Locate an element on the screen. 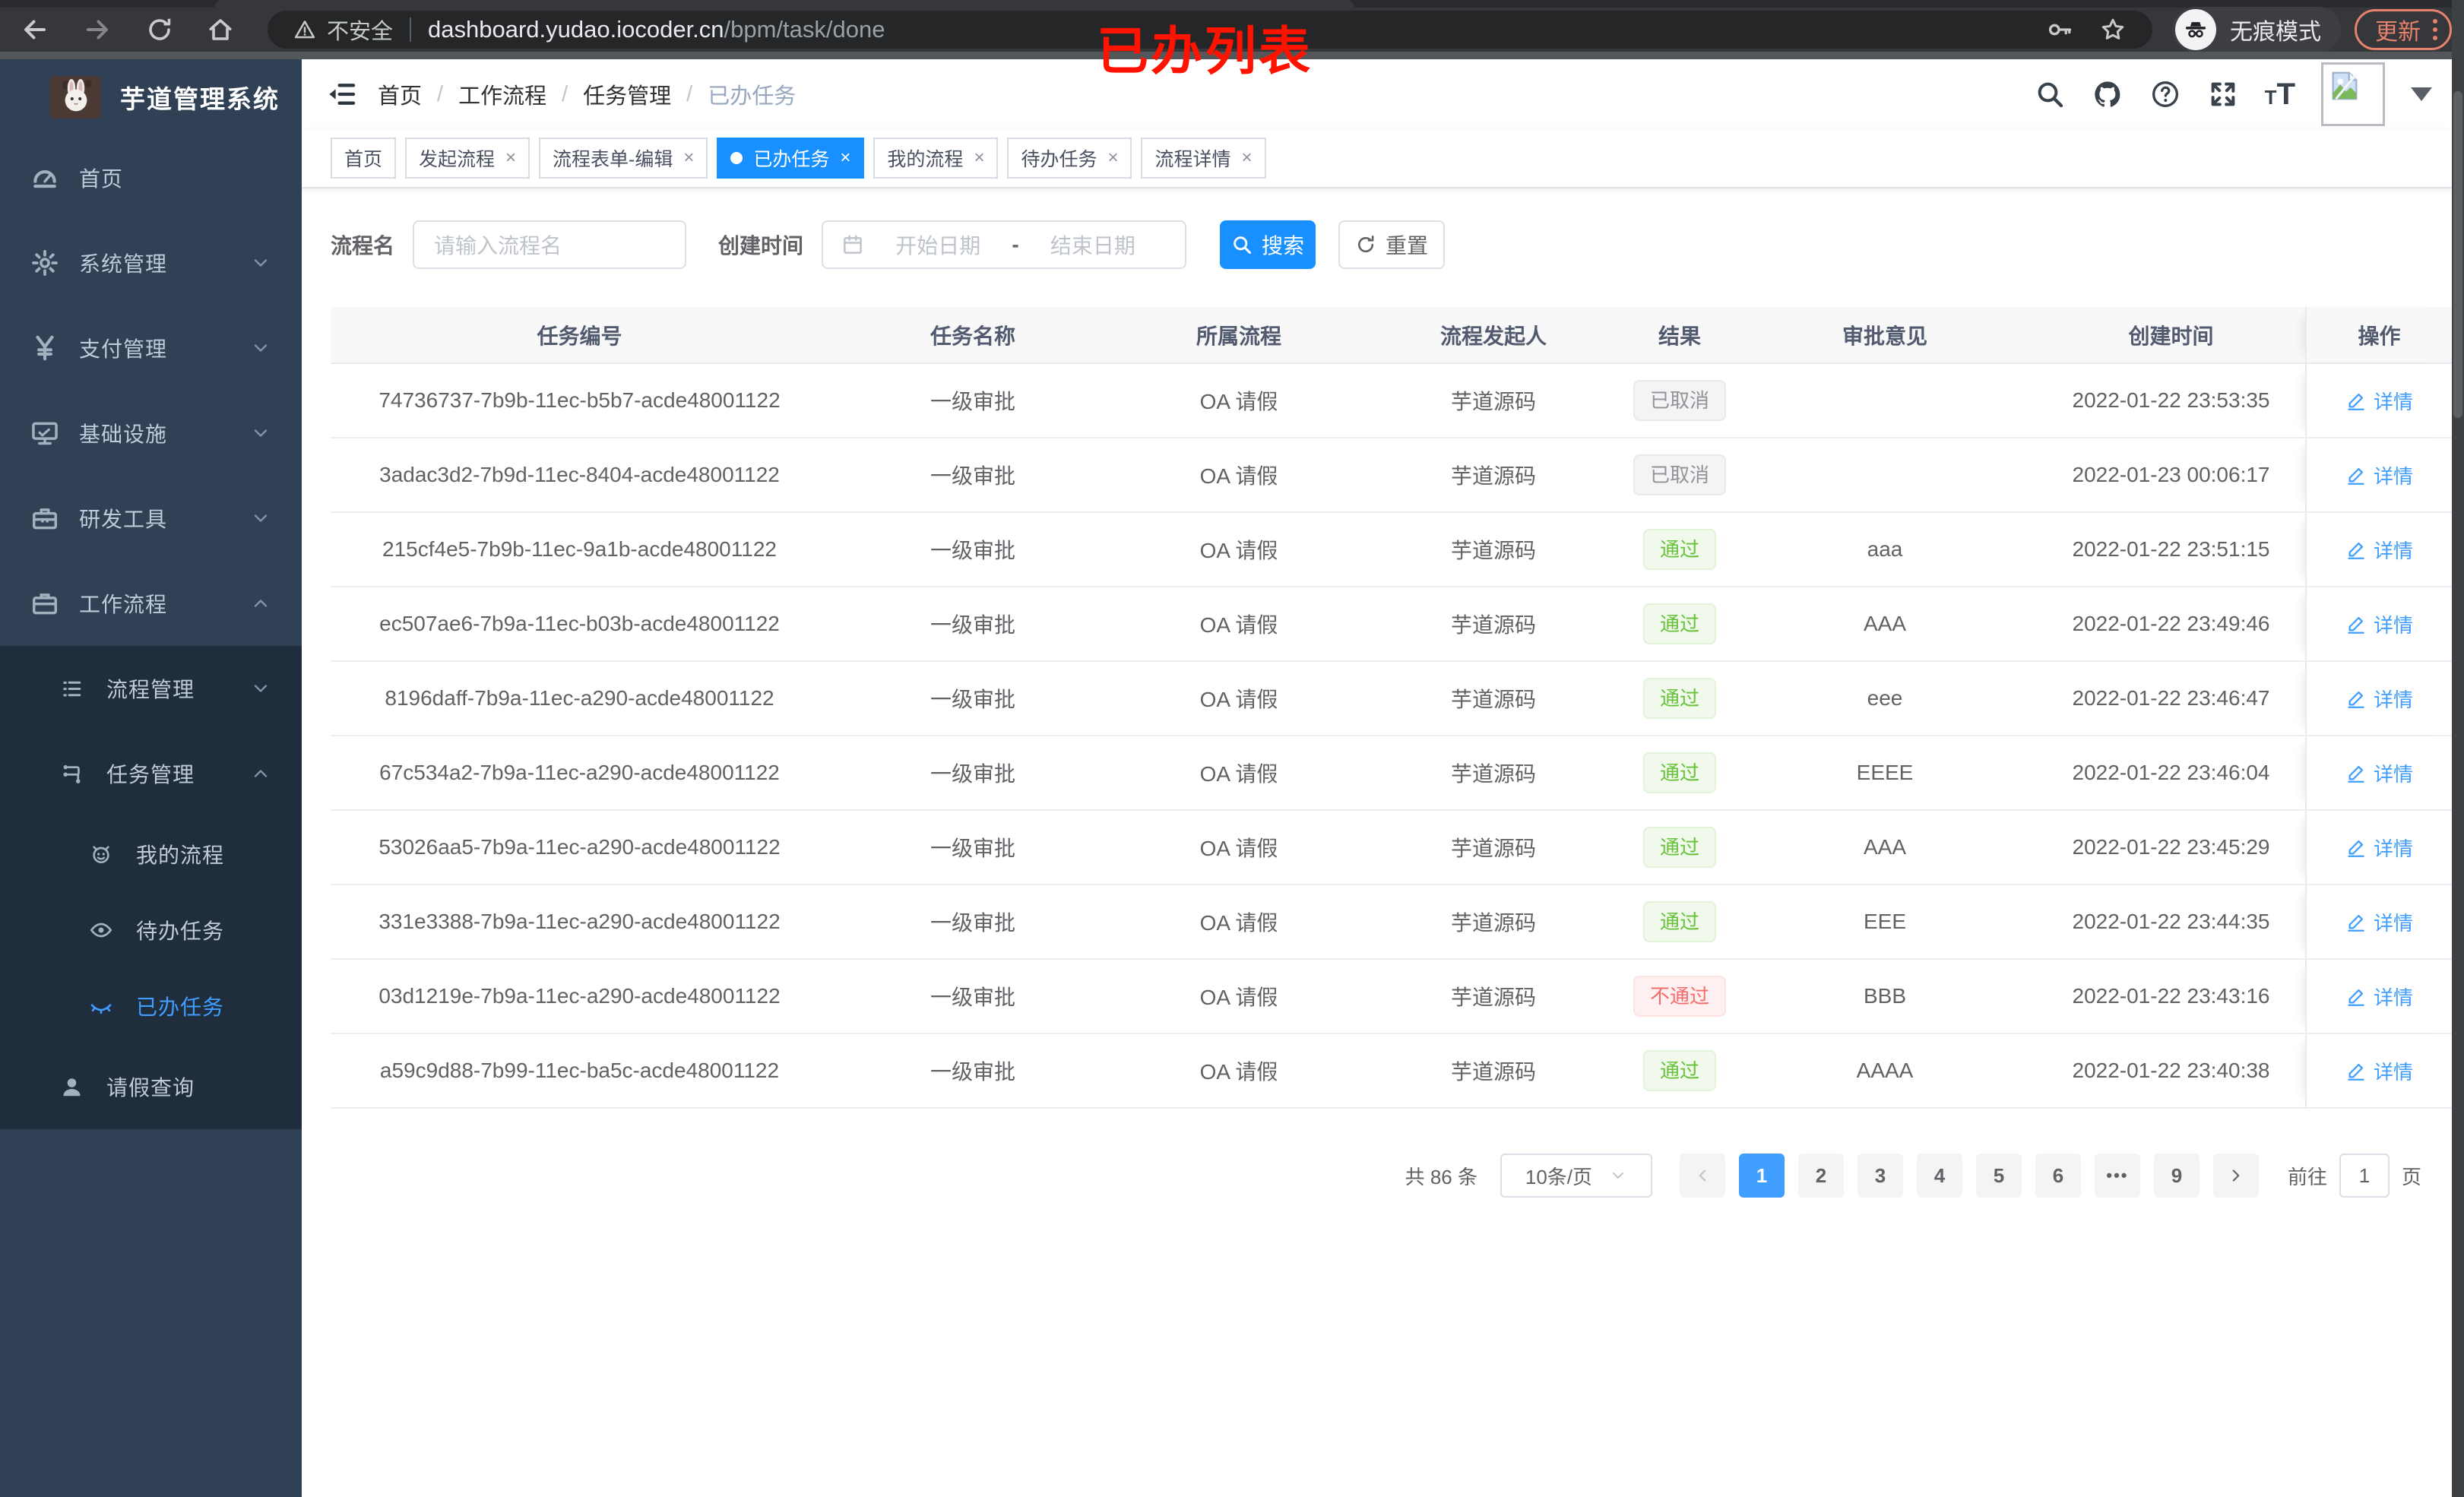 This screenshot has width=2464, height=1497. tab-home: 首页 is located at coordinates (364, 158).